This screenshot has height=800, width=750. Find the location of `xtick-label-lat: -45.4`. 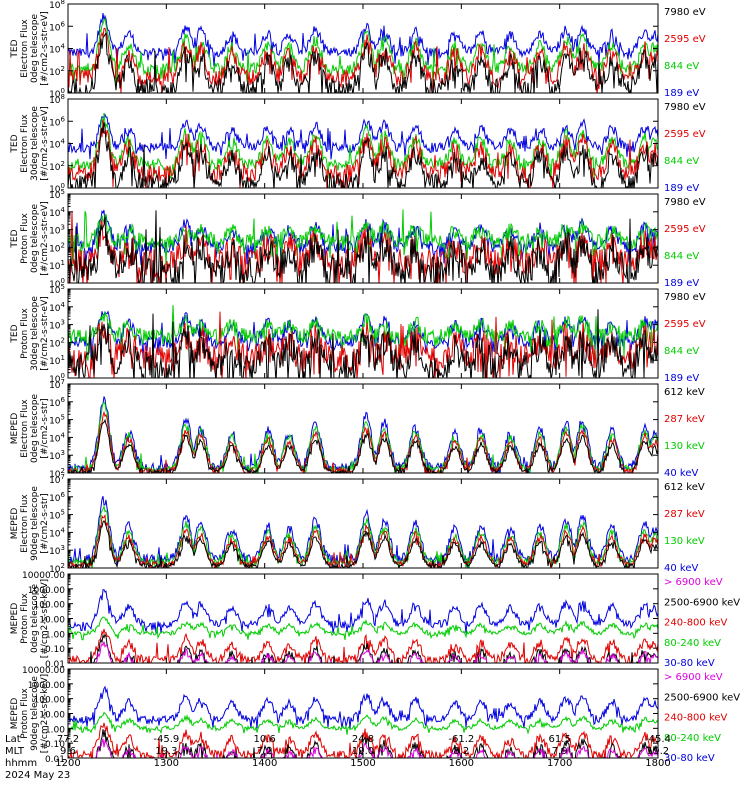

xtick-label-lat: -45.4 is located at coordinates (658, 739).